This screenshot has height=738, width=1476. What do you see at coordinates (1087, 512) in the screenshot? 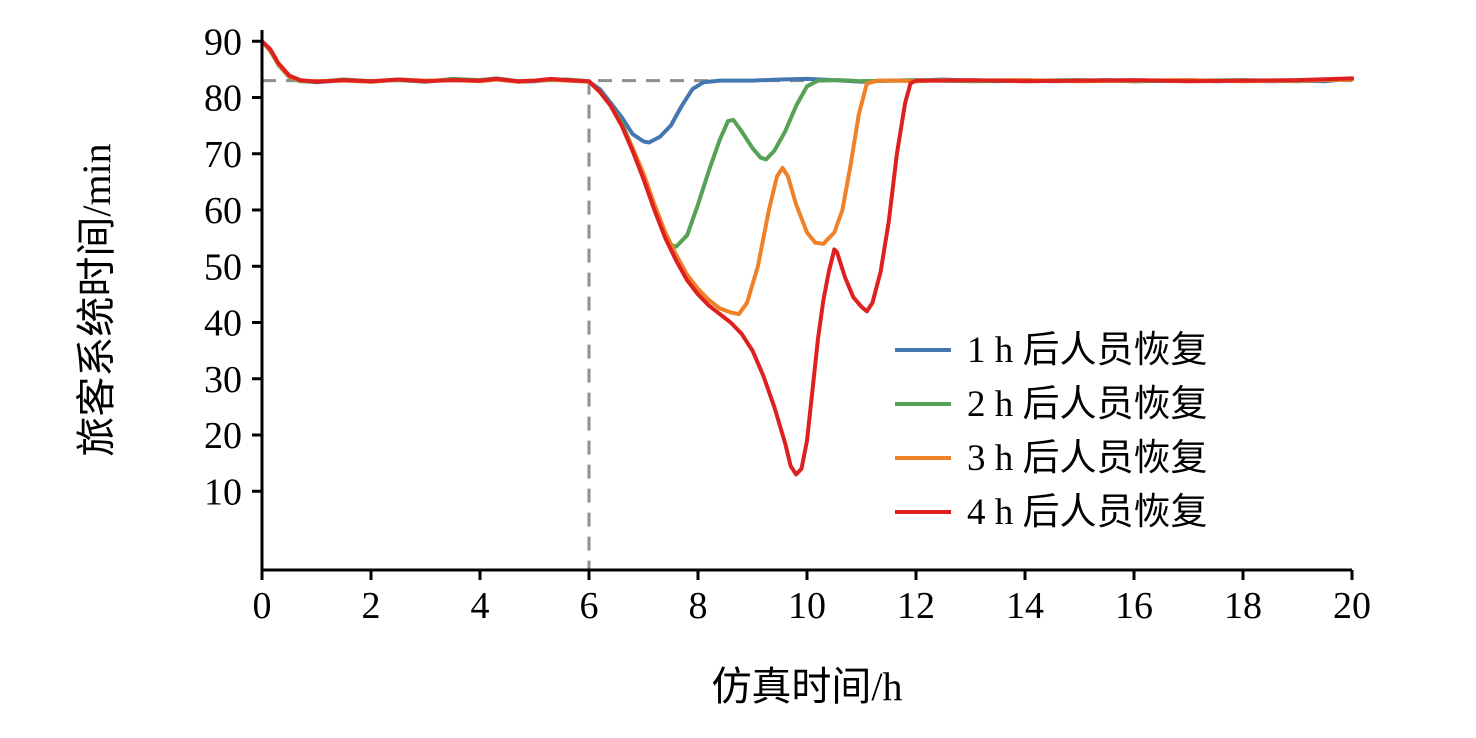
I see `legend-label-4h: 4 h 后人员恢复` at bounding box center [1087, 512].